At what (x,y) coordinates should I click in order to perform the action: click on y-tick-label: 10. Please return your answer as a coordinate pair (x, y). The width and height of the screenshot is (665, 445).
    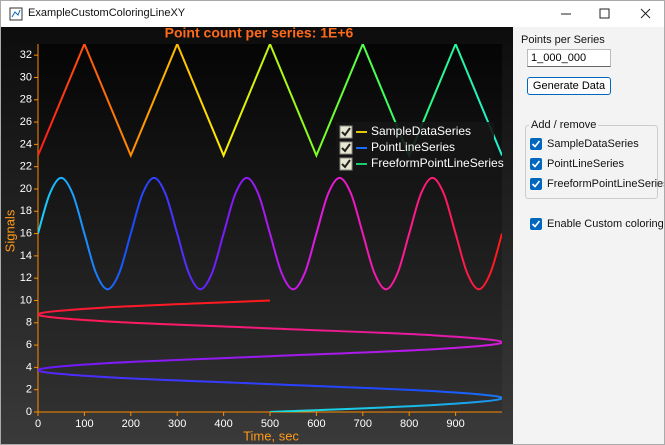
    Looking at the image, I should click on (26, 300).